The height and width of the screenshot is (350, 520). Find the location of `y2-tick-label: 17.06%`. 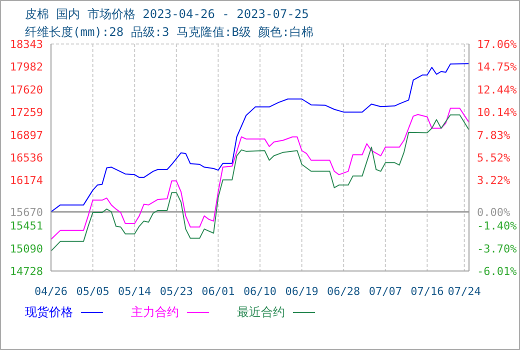

y2-tick-label: 17.06% is located at coordinates (497, 44).